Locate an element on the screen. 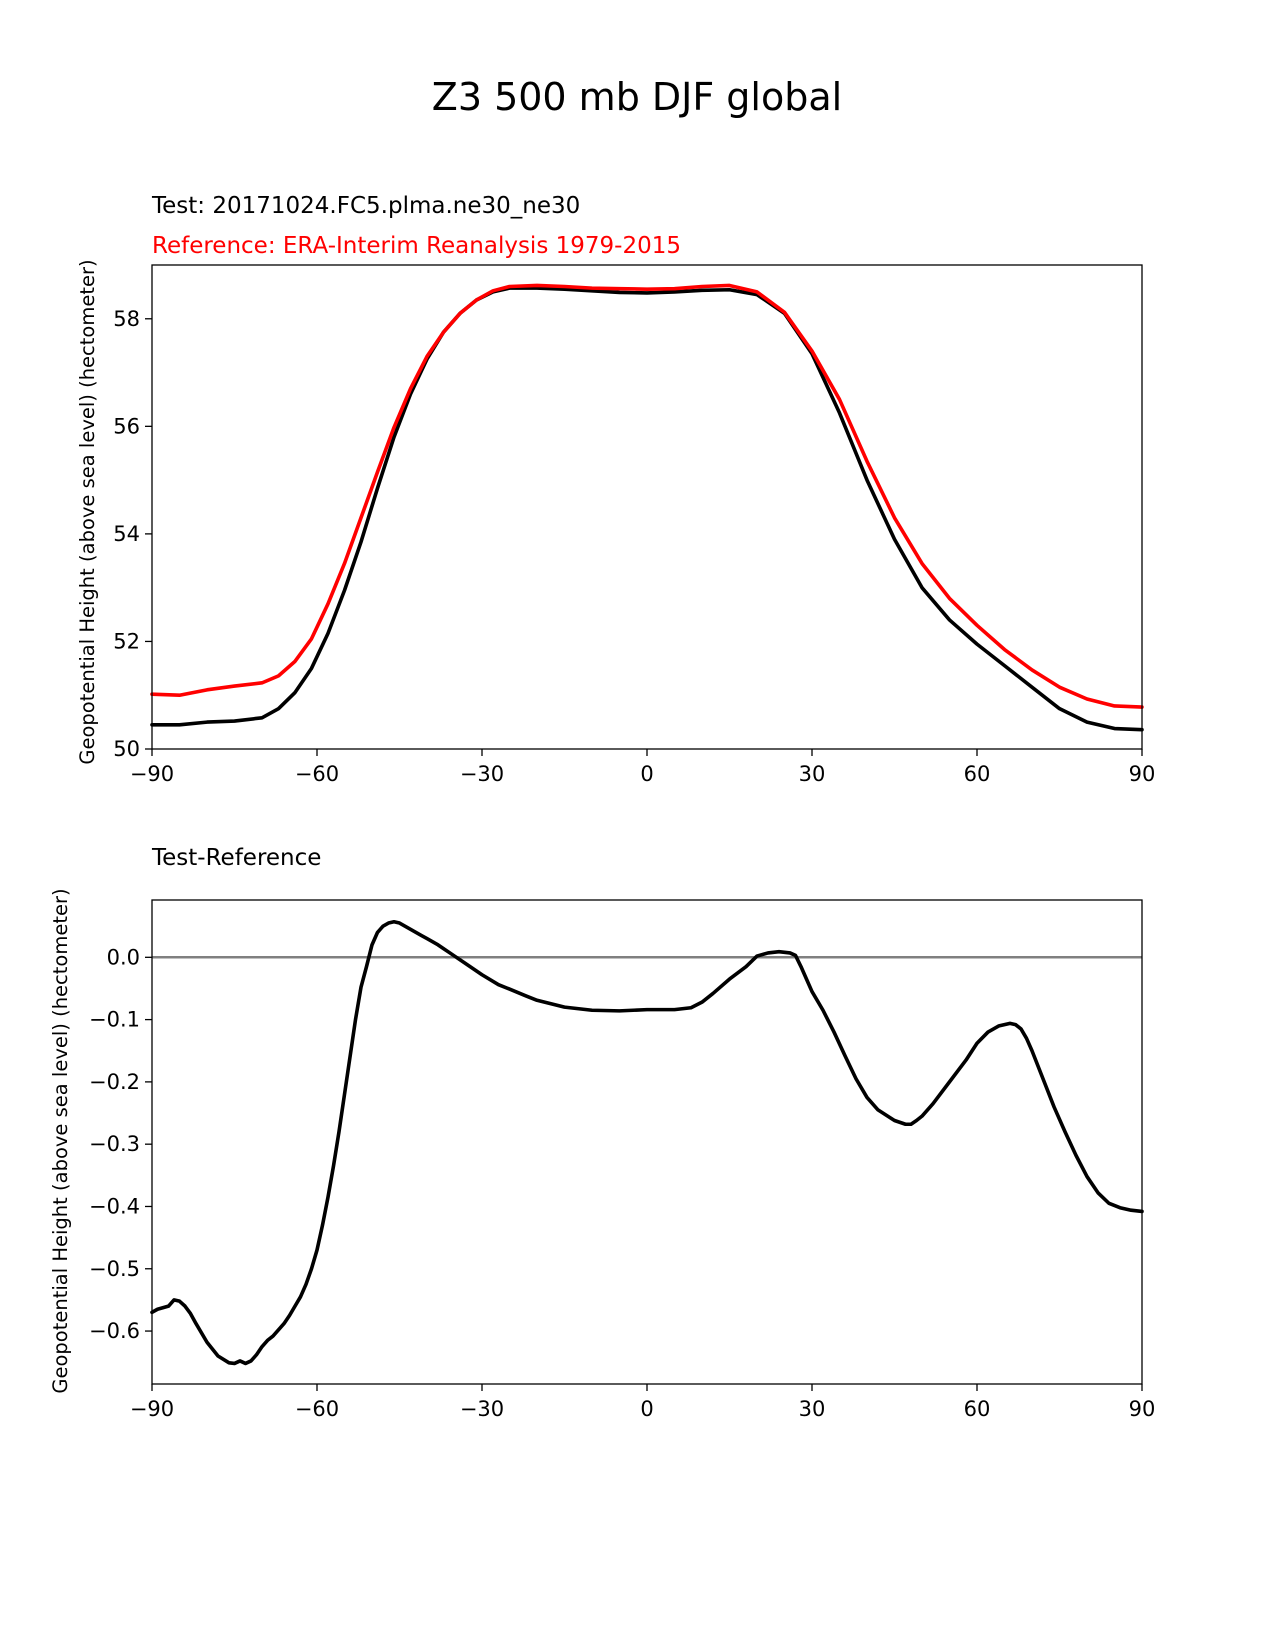 This screenshot has width=1275, height=1650. bottom-y-tick-label: −0.1 is located at coordinates (114, 1020).